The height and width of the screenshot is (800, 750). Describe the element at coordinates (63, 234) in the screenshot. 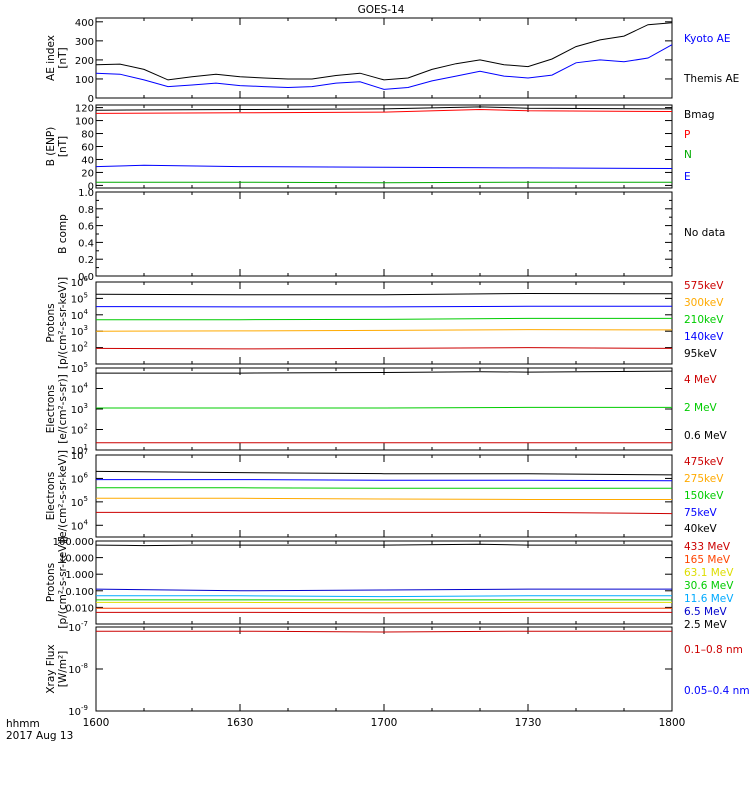

I see `y-axis-label: B comp` at that location.